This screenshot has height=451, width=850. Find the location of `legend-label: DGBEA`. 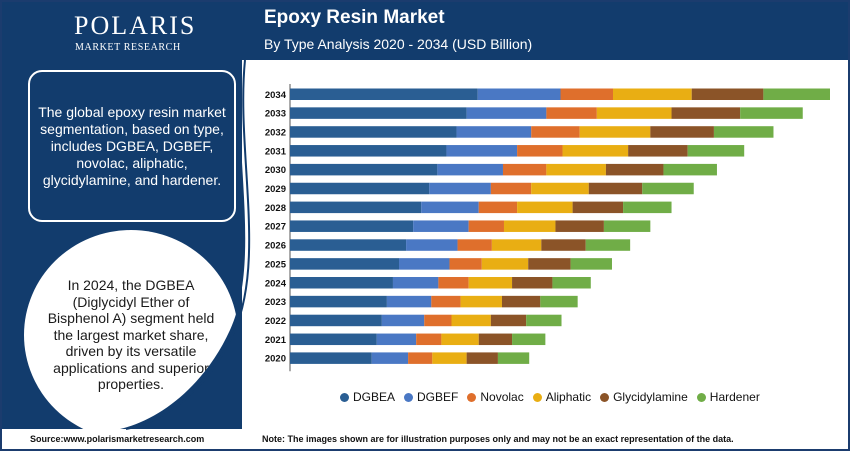

legend-label: DGBEA is located at coordinates (374, 397).